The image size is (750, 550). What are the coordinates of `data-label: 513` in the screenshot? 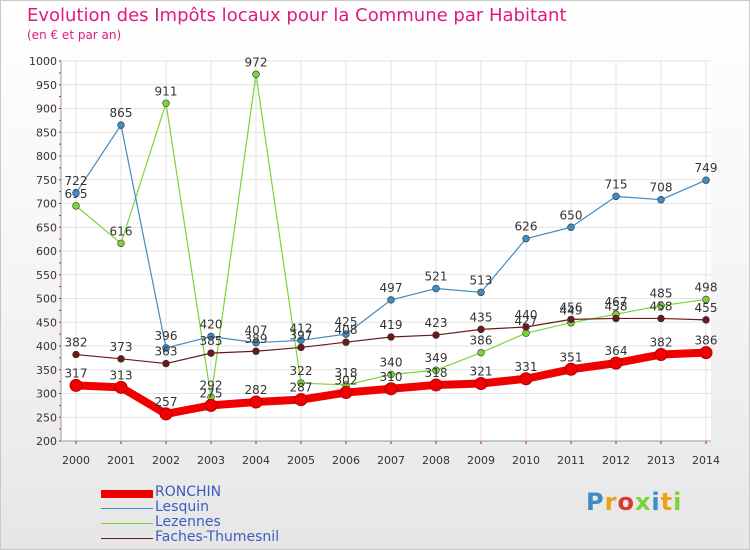 It's located at (481, 280).